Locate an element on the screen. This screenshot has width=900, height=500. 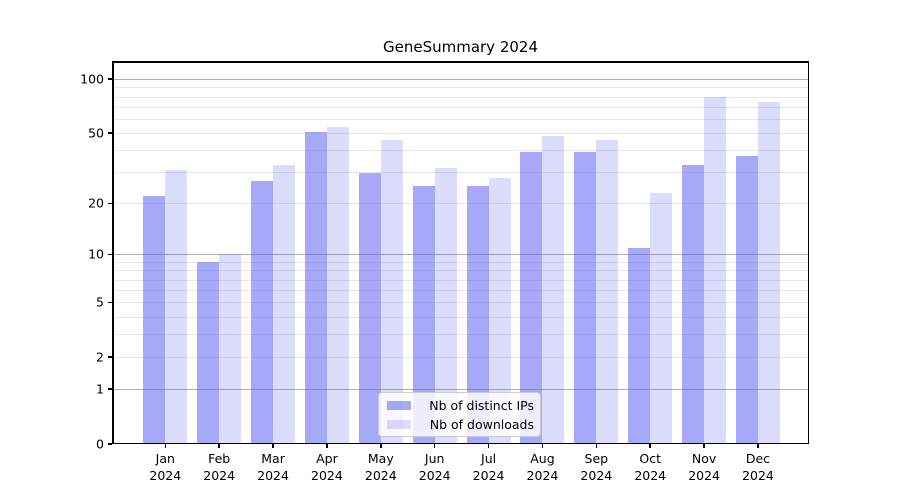
xtick-mark-jan is located at coordinates (165, 446).